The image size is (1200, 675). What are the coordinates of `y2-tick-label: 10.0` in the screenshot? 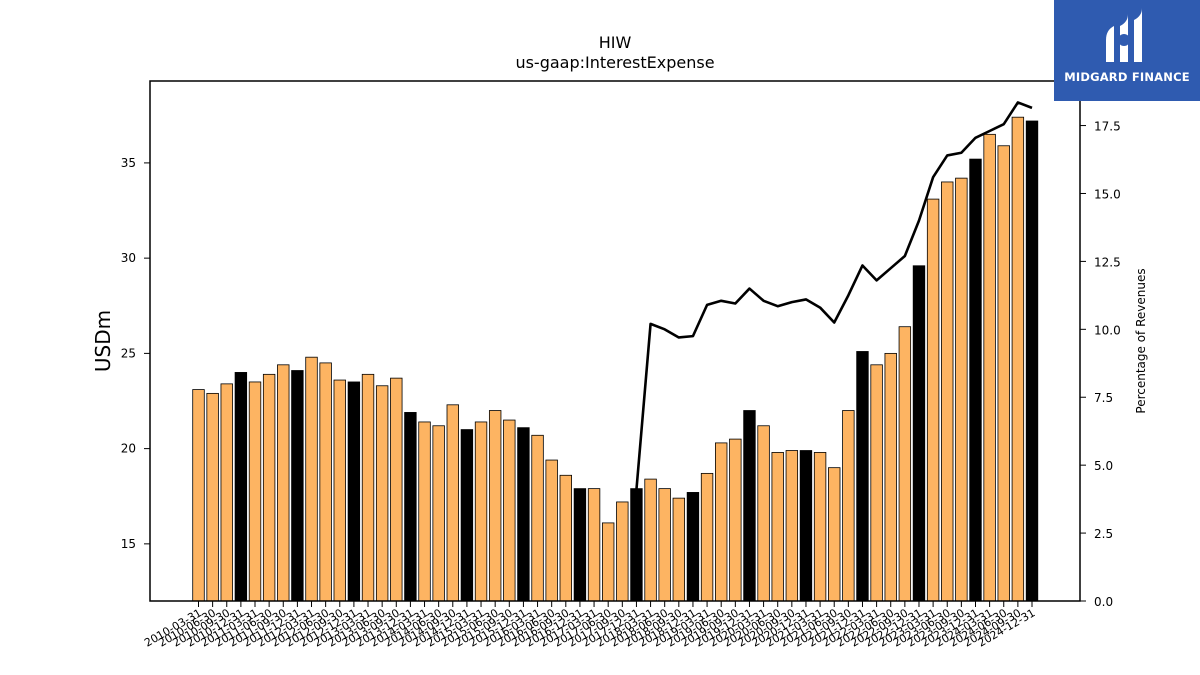 It's located at (1107, 330).